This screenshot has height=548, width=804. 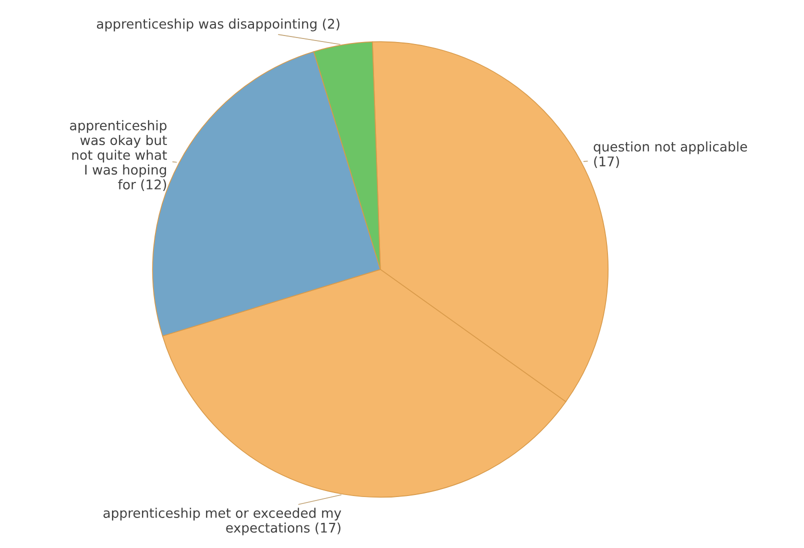 What do you see at coordinates (218, 25) in the screenshot?
I see `slice-label: apprenticeship was disappointing (2)` at bounding box center [218, 25].